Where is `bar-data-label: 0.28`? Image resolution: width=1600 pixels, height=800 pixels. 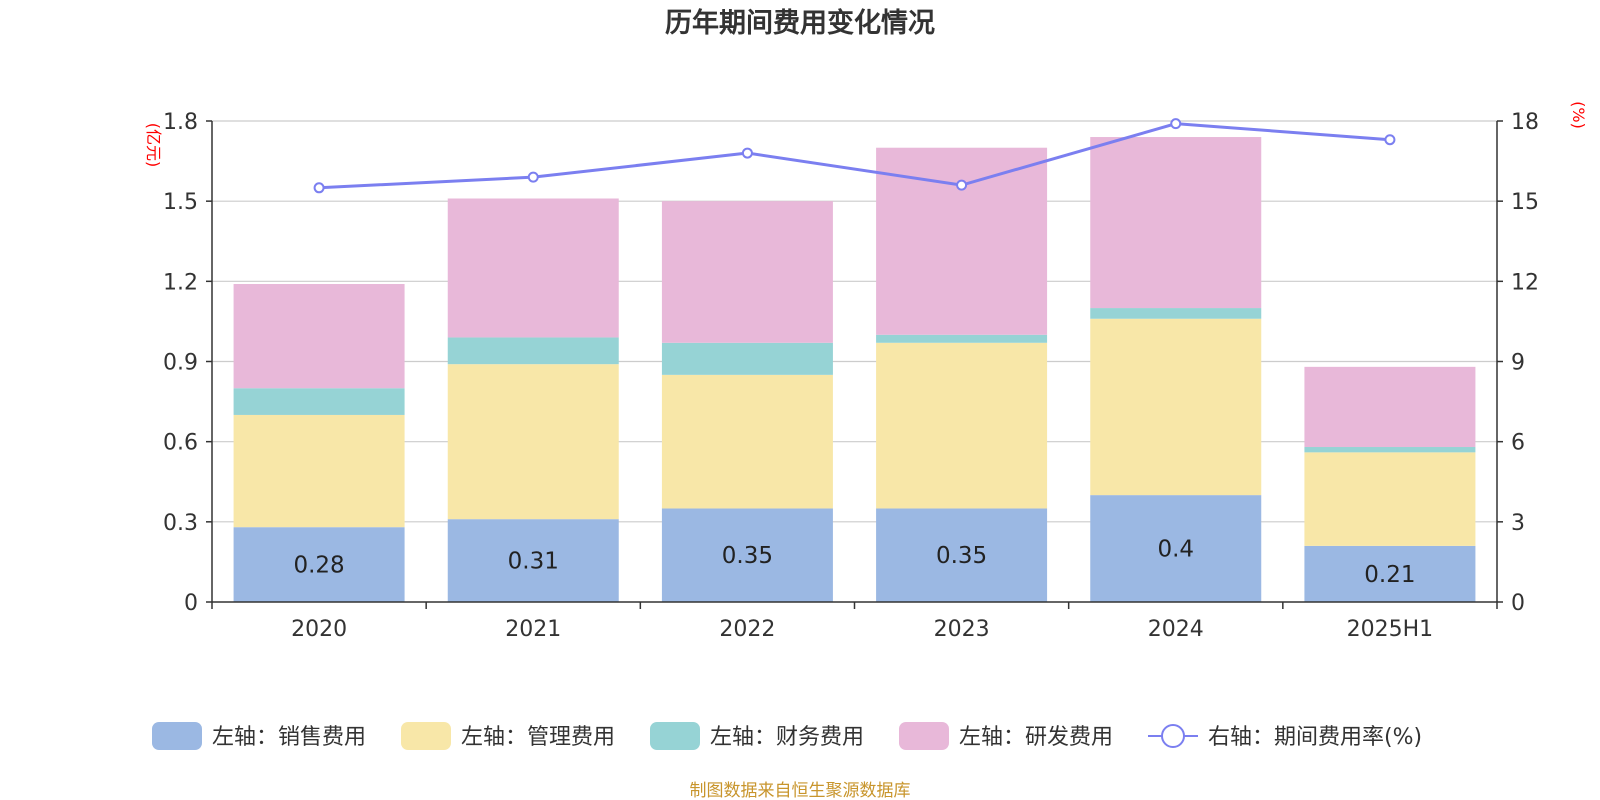 bar-data-label: 0.28 is located at coordinates (318, 566).